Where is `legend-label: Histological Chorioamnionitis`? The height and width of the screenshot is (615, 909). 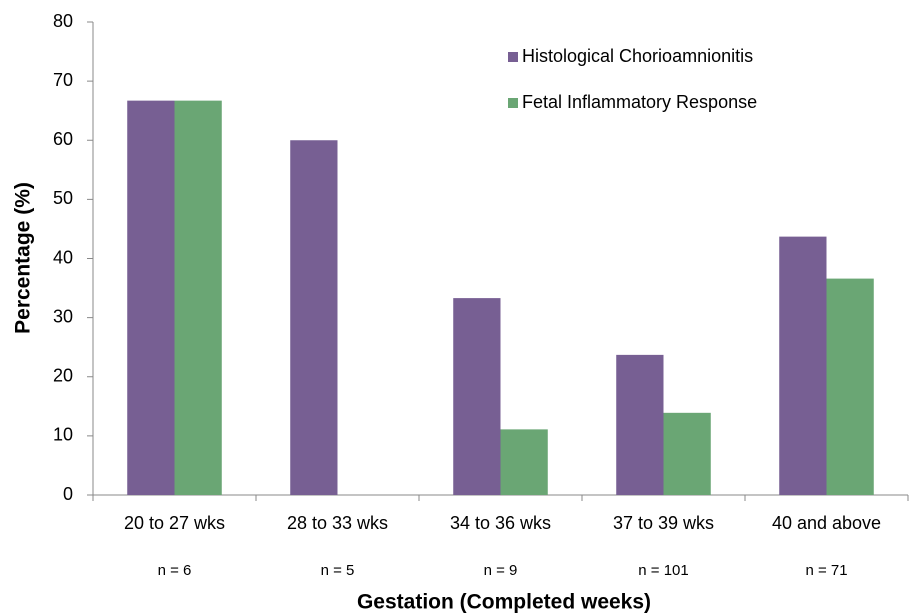 legend-label: Histological Chorioamnionitis is located at coordinates (637, 56).